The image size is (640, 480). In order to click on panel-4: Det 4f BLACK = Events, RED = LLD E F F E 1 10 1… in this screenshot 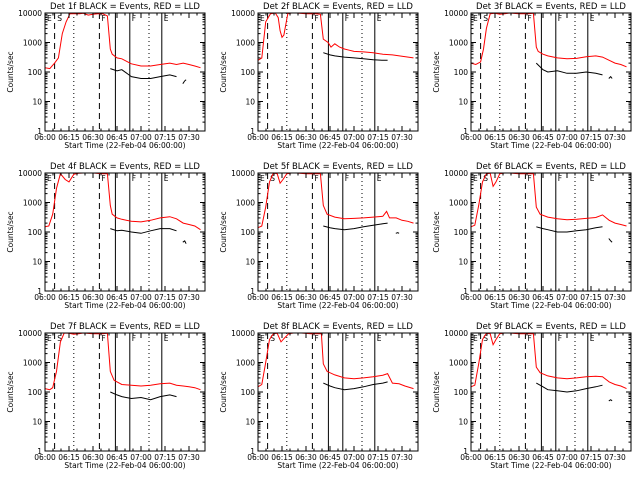, I will do `click(106, 236)`.